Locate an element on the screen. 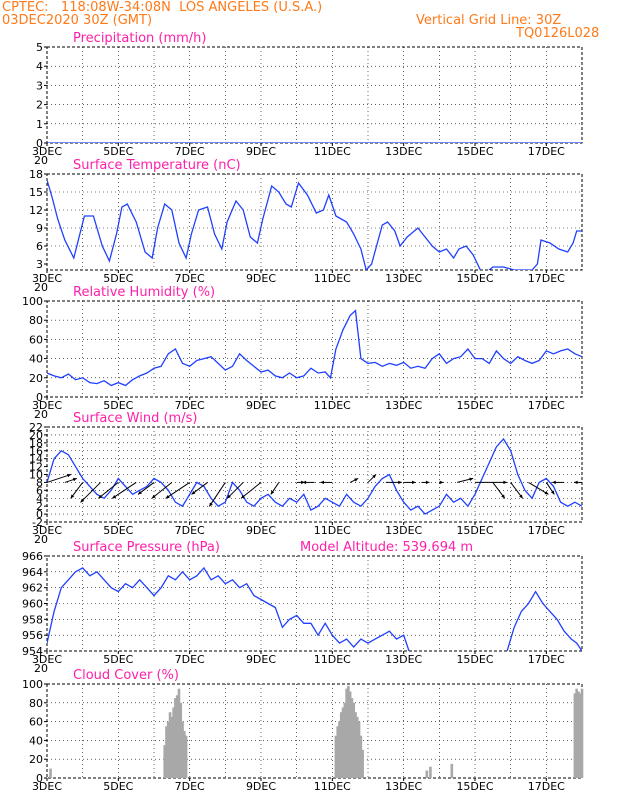 The width and height of the screenshot is (618, 800). cloud-title: Cloud Cover (%) is located at coordinates (126, 675).